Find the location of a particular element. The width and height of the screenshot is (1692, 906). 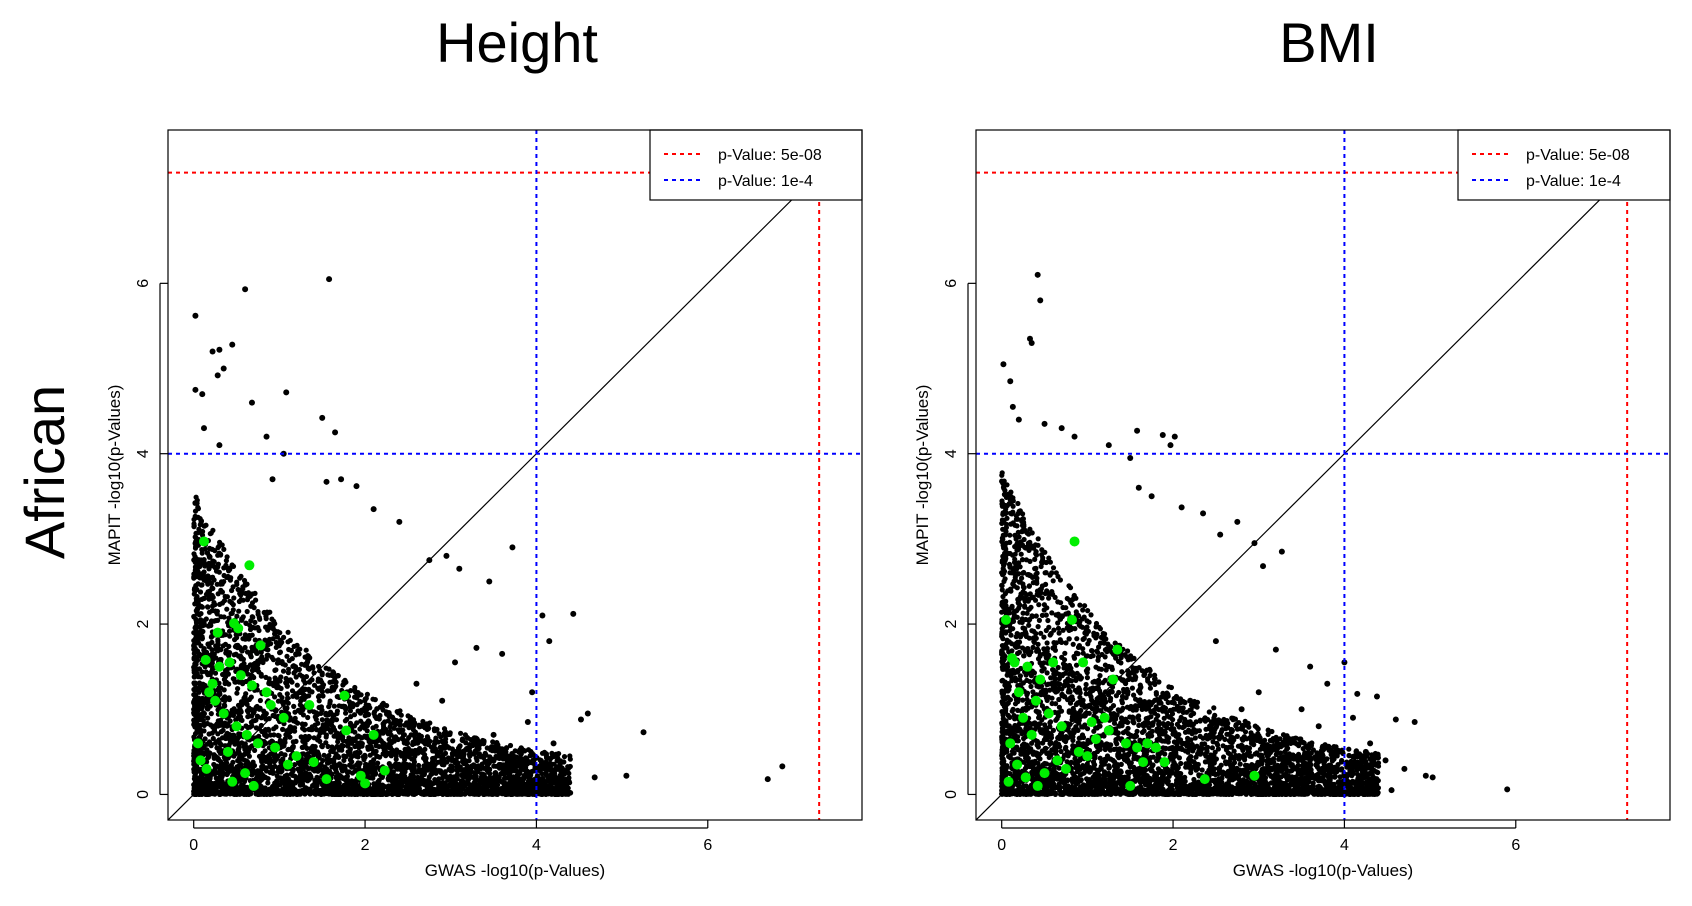

y-axis-label: MAPIT -log10(p-Values) is located at coordinates (114, 475).